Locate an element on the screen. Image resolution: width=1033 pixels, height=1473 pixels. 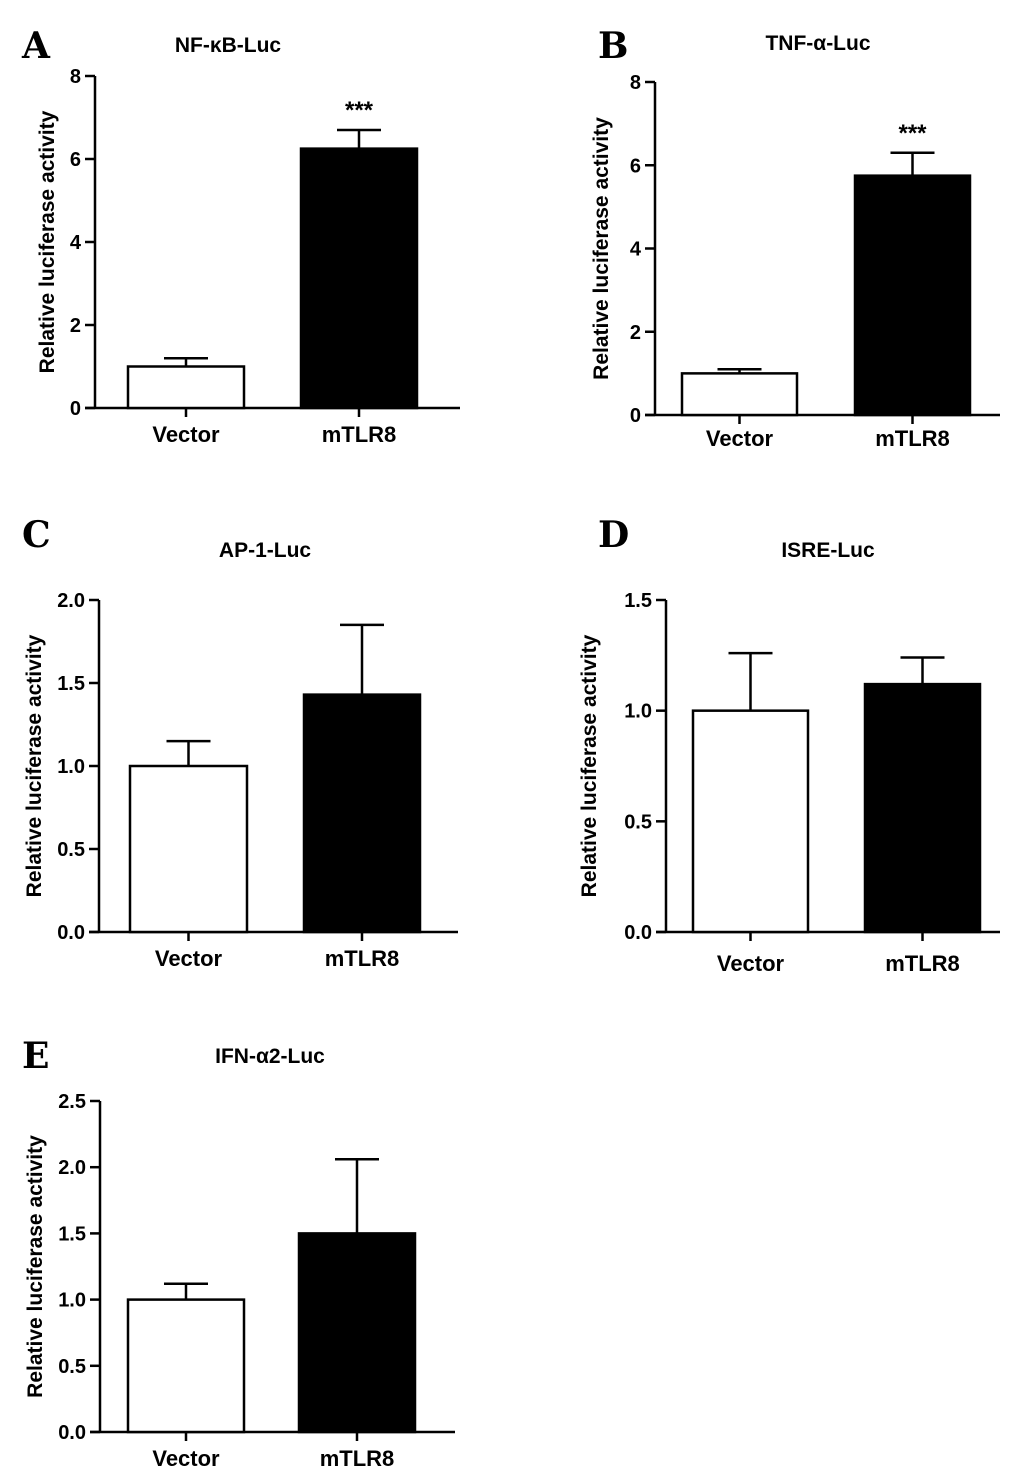
chart-title: IFN-α2-Luc is located at coordinates (270, 1056).